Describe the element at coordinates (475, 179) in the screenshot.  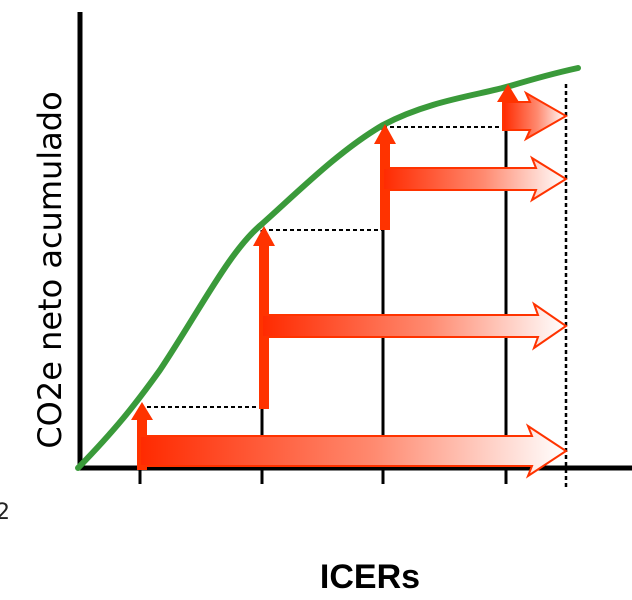
I see `arrow-3-shaft` at that location.